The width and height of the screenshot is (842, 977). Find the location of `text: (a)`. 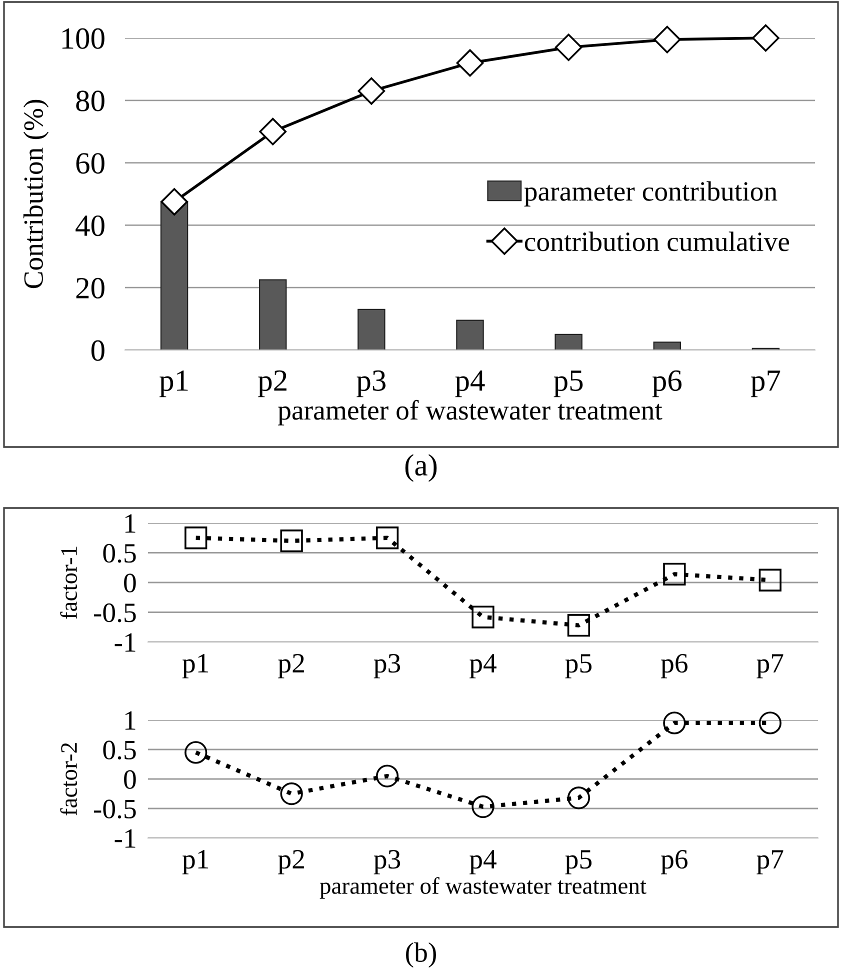

text: (a) is located at coordinates (421, 468).